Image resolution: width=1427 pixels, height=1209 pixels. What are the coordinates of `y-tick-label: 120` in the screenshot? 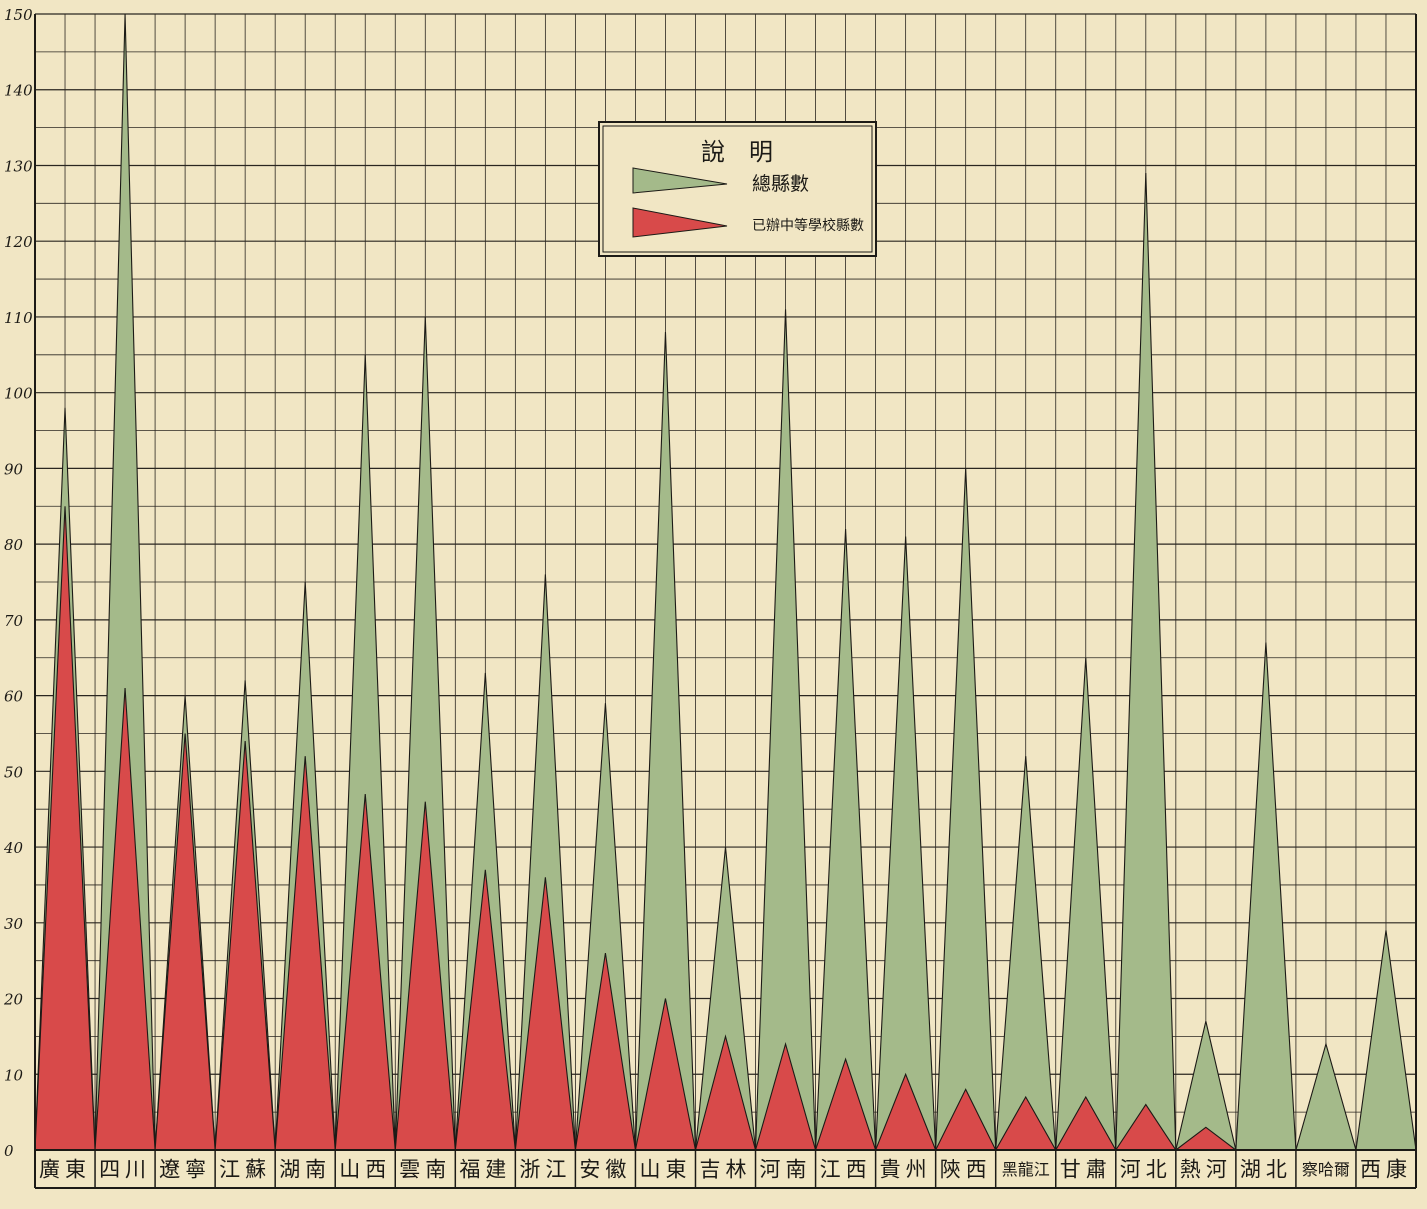 It's located at (18, 242).